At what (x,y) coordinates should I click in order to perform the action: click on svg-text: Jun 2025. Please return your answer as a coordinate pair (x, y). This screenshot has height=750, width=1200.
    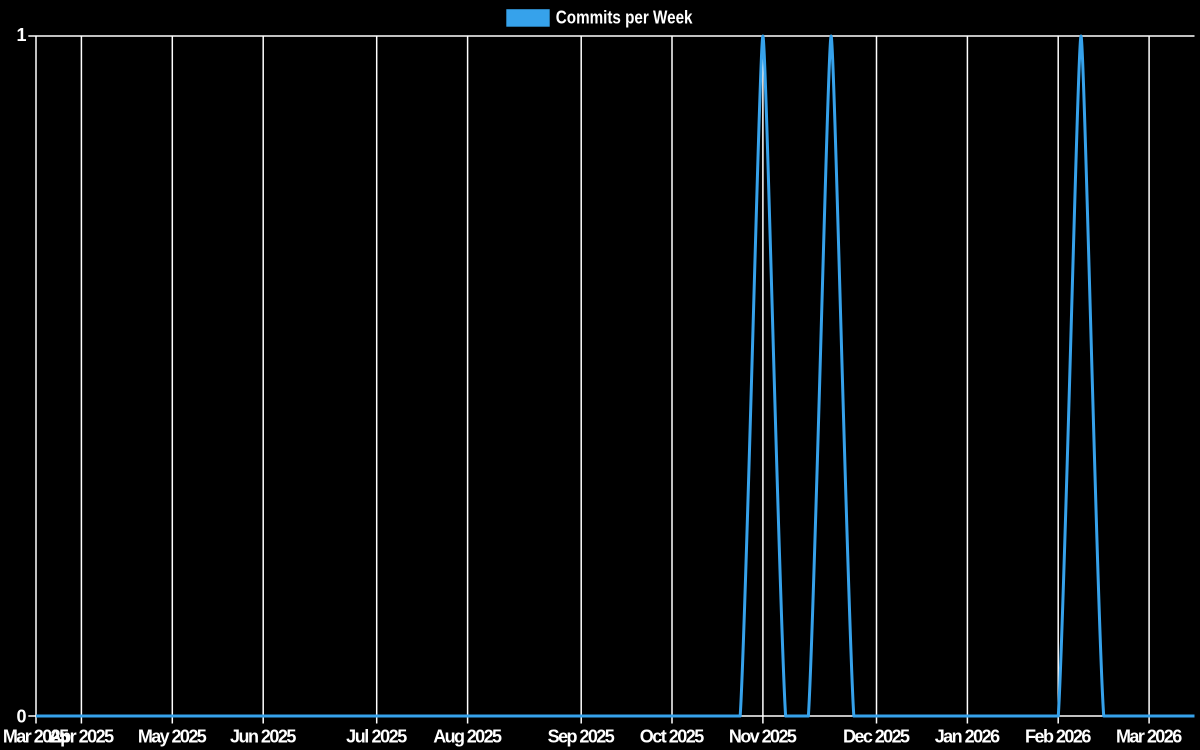
    Looking at the image, I should click on (263, 736).